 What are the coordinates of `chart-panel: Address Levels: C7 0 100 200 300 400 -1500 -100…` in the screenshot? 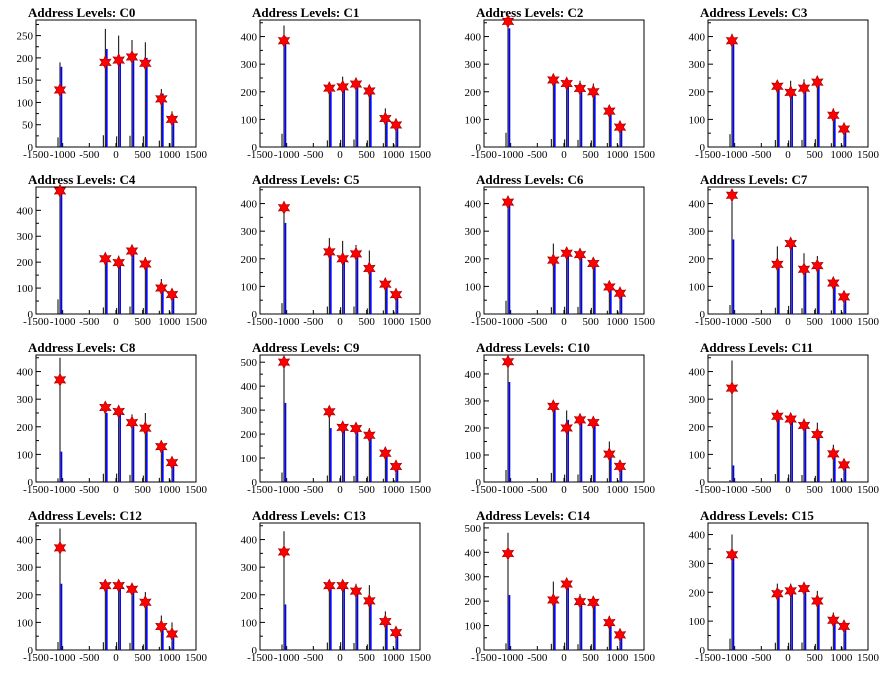 It's located at (784, 250).